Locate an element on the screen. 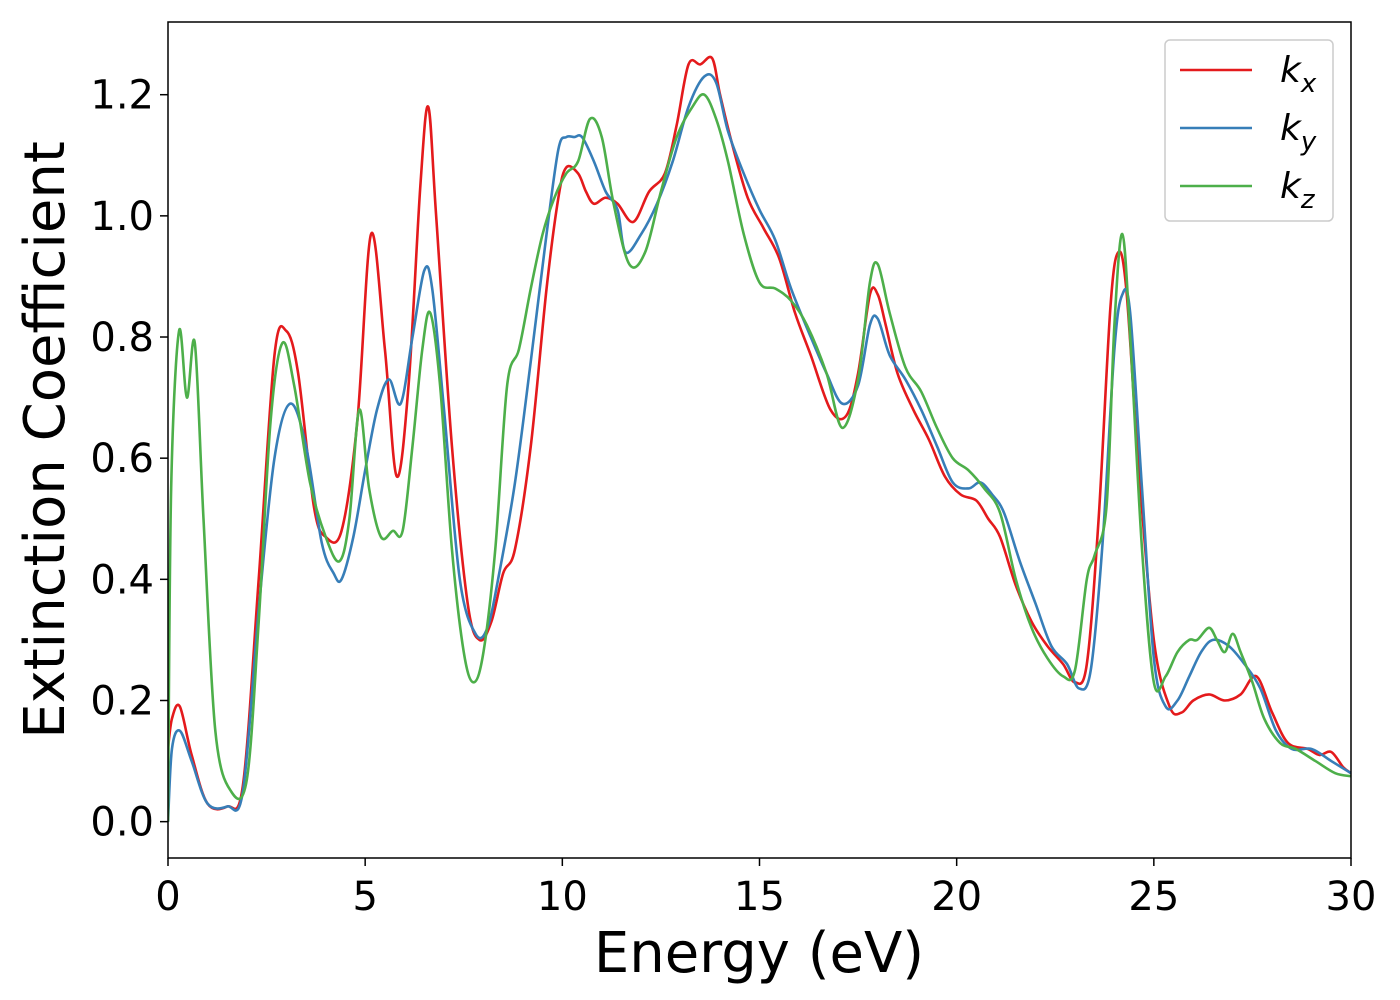  x-axis: 0 5 10 15 20 25 30 is located at coordinates (765, 889).